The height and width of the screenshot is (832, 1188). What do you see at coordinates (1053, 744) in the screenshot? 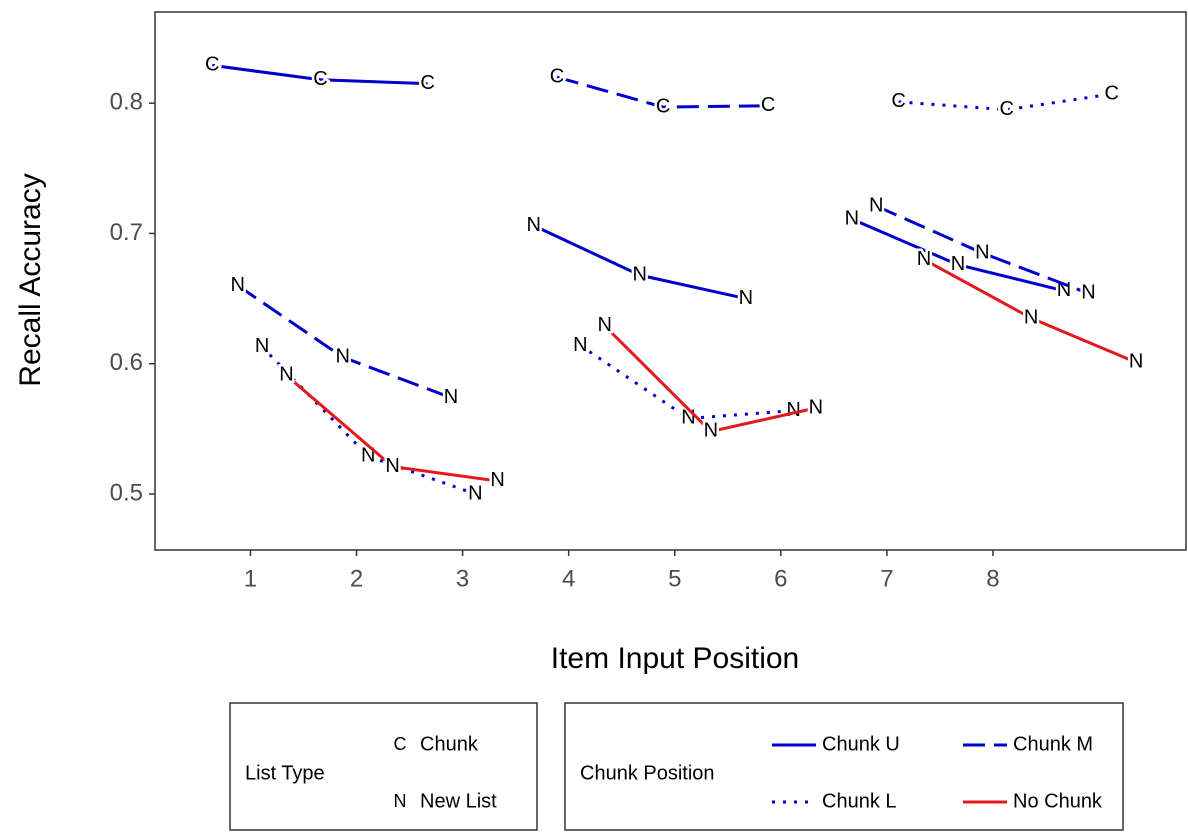
I see `legend-label: Chunk M` at bounding box center [1053, 744].